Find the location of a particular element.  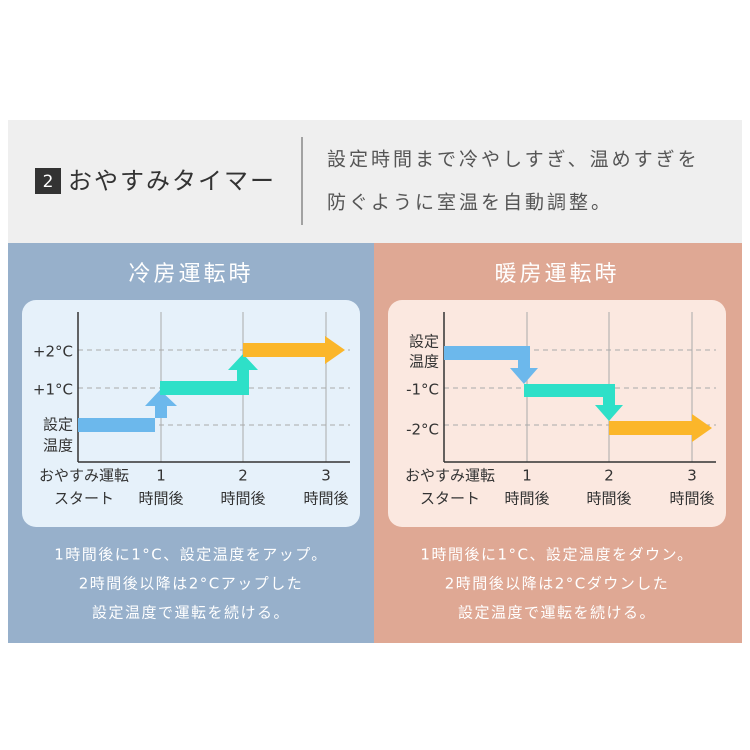

y-label: +1°C is located at coordinates (53, 390).